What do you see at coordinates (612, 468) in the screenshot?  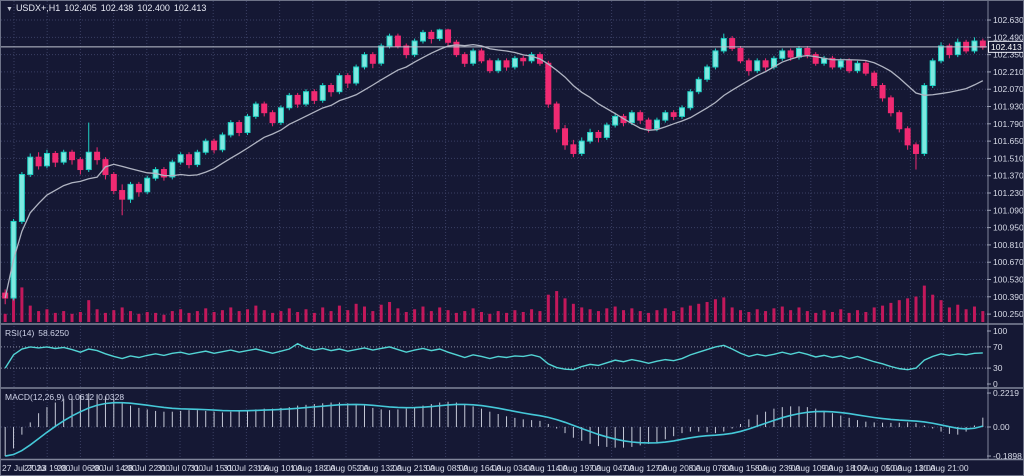 I see `time-axis-label: 7 Aug 04:00` at bounding box center [612, 468].